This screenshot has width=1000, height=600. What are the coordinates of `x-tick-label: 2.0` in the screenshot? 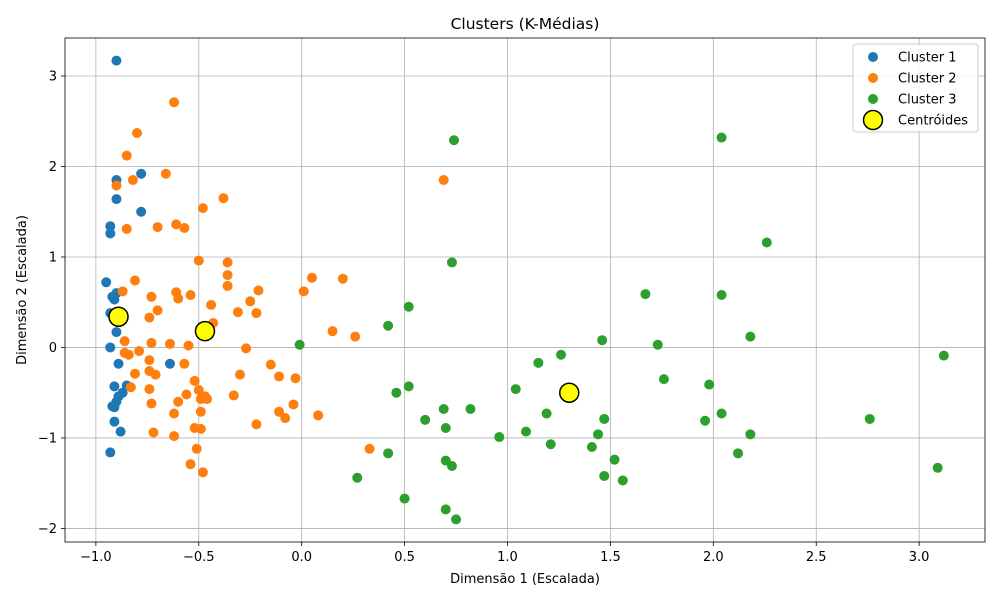 It's located at (713, 557).